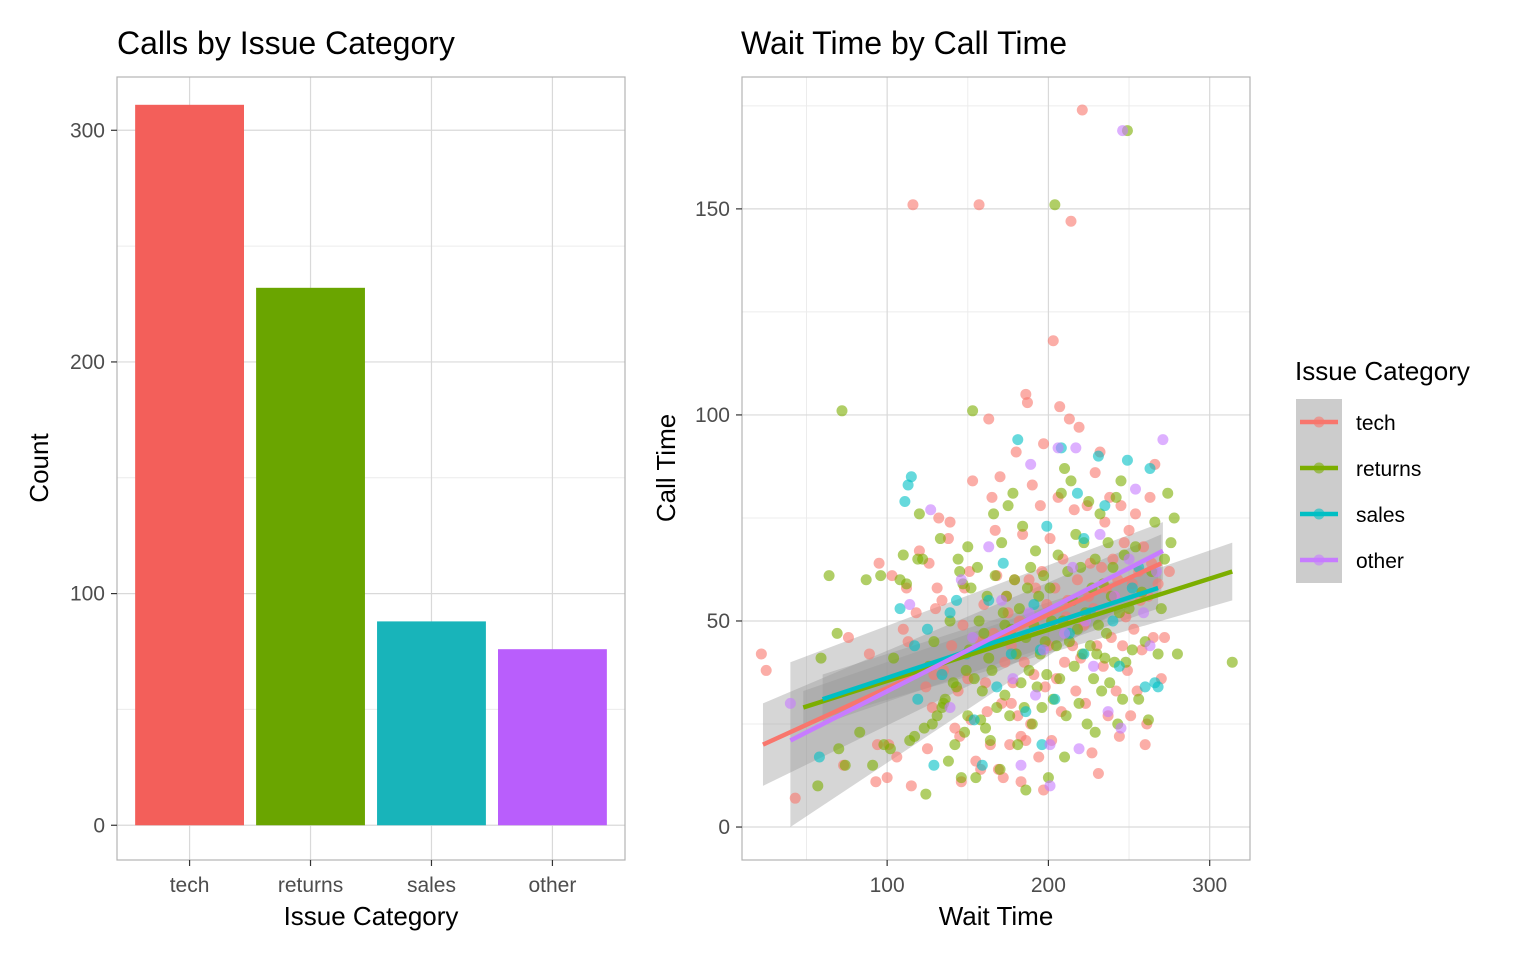 The image size is (1536, 960). Describe the element at coordinates (887, 885) in the screenshot. I see `scatter-x-tick-label: 100` at that location.